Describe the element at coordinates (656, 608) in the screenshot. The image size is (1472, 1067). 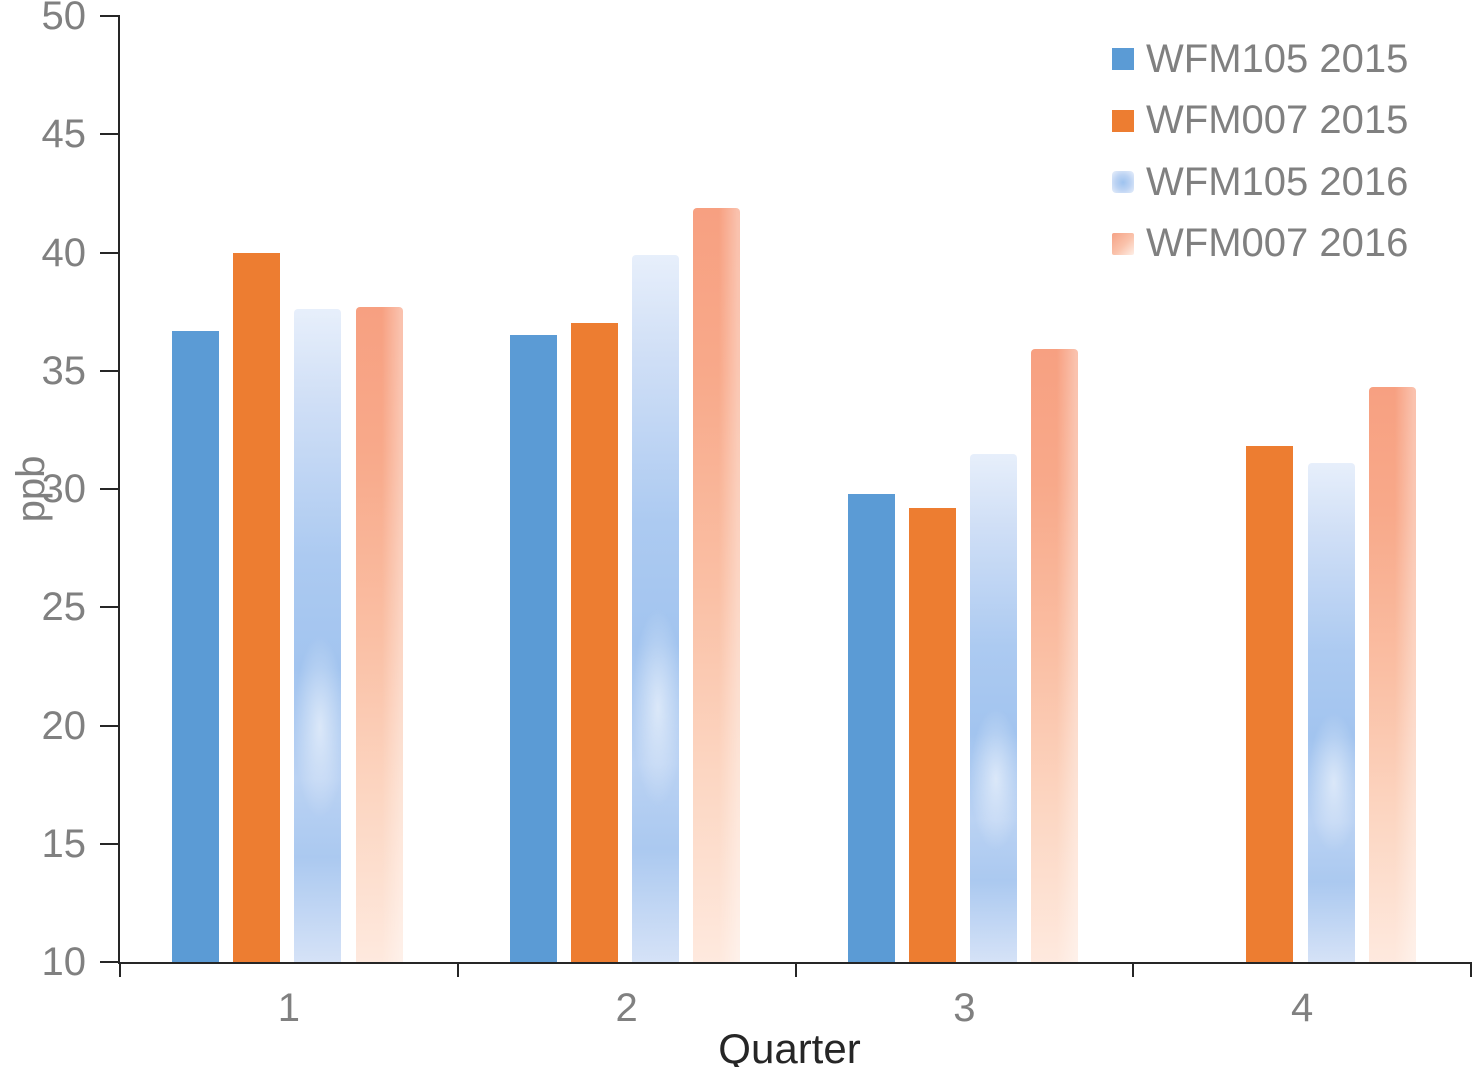
I see `bar-WFM105-2016-q2` at that location.